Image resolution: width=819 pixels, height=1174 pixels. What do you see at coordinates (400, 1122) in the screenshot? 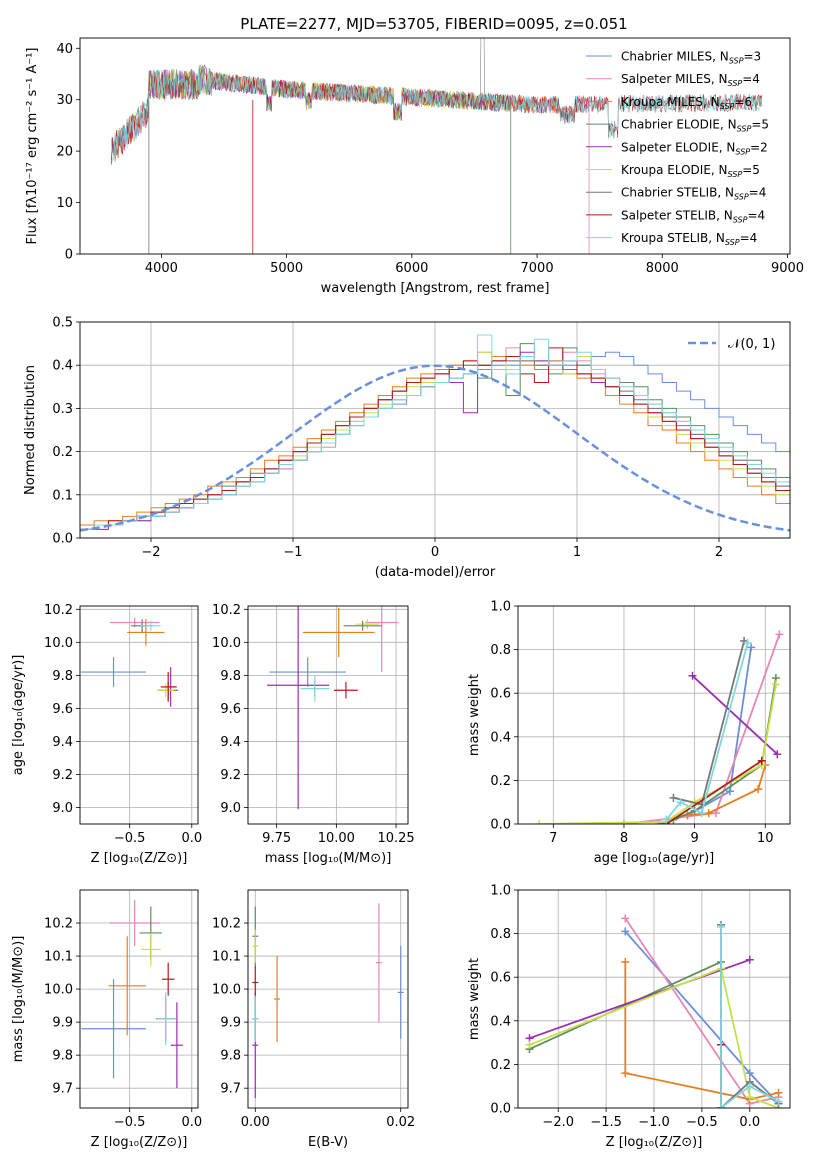
I see `x-tick-label: 0.02` at bounding box center [400, 1122].